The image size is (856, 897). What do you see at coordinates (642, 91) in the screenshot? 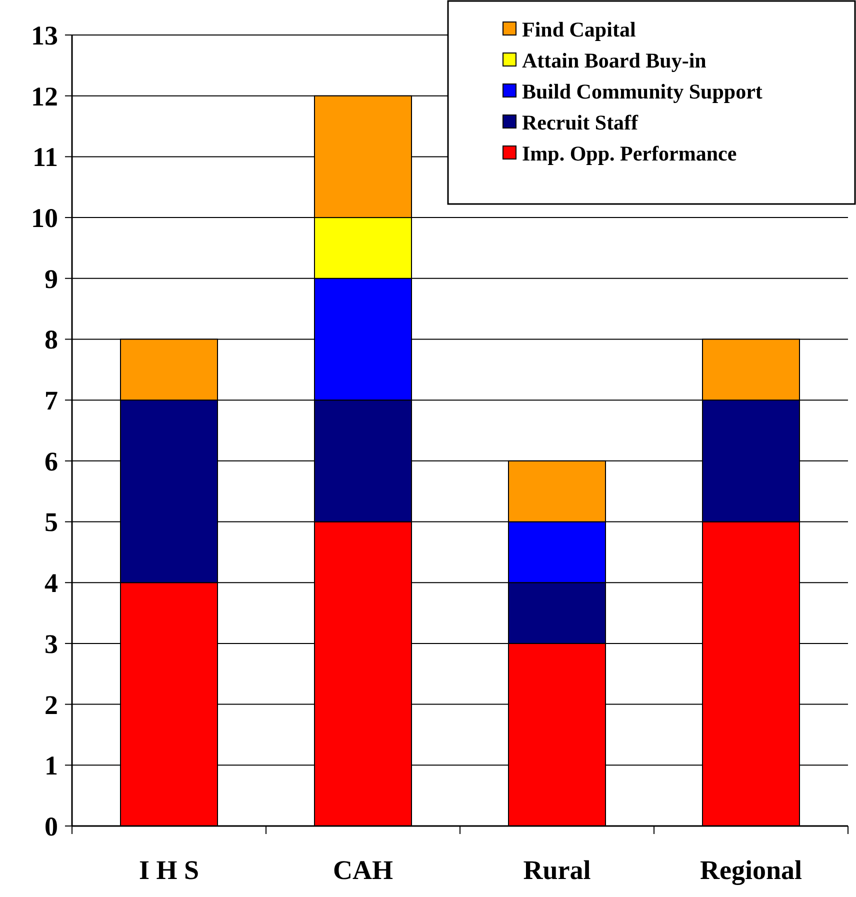
I see `legend-label: Build Community Support` at bounding box center [642, 91].